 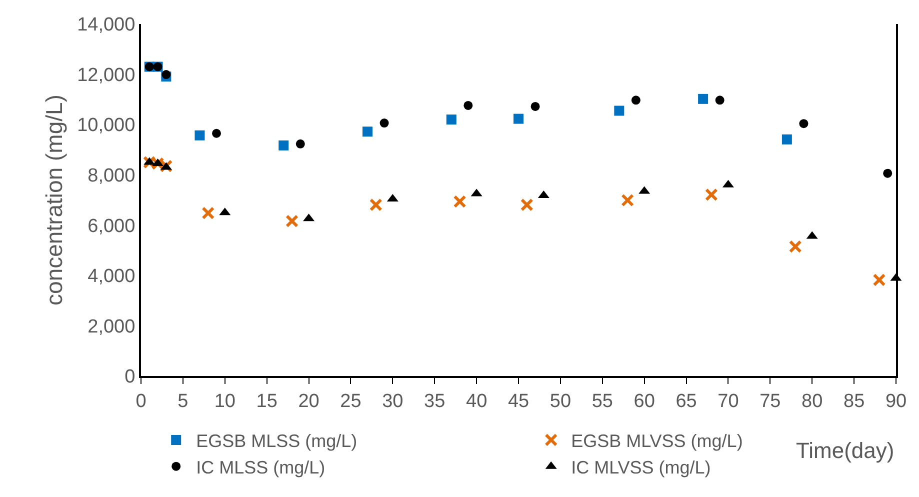 I want to click on x-tick-label: 80, so click(x=812, y=401).